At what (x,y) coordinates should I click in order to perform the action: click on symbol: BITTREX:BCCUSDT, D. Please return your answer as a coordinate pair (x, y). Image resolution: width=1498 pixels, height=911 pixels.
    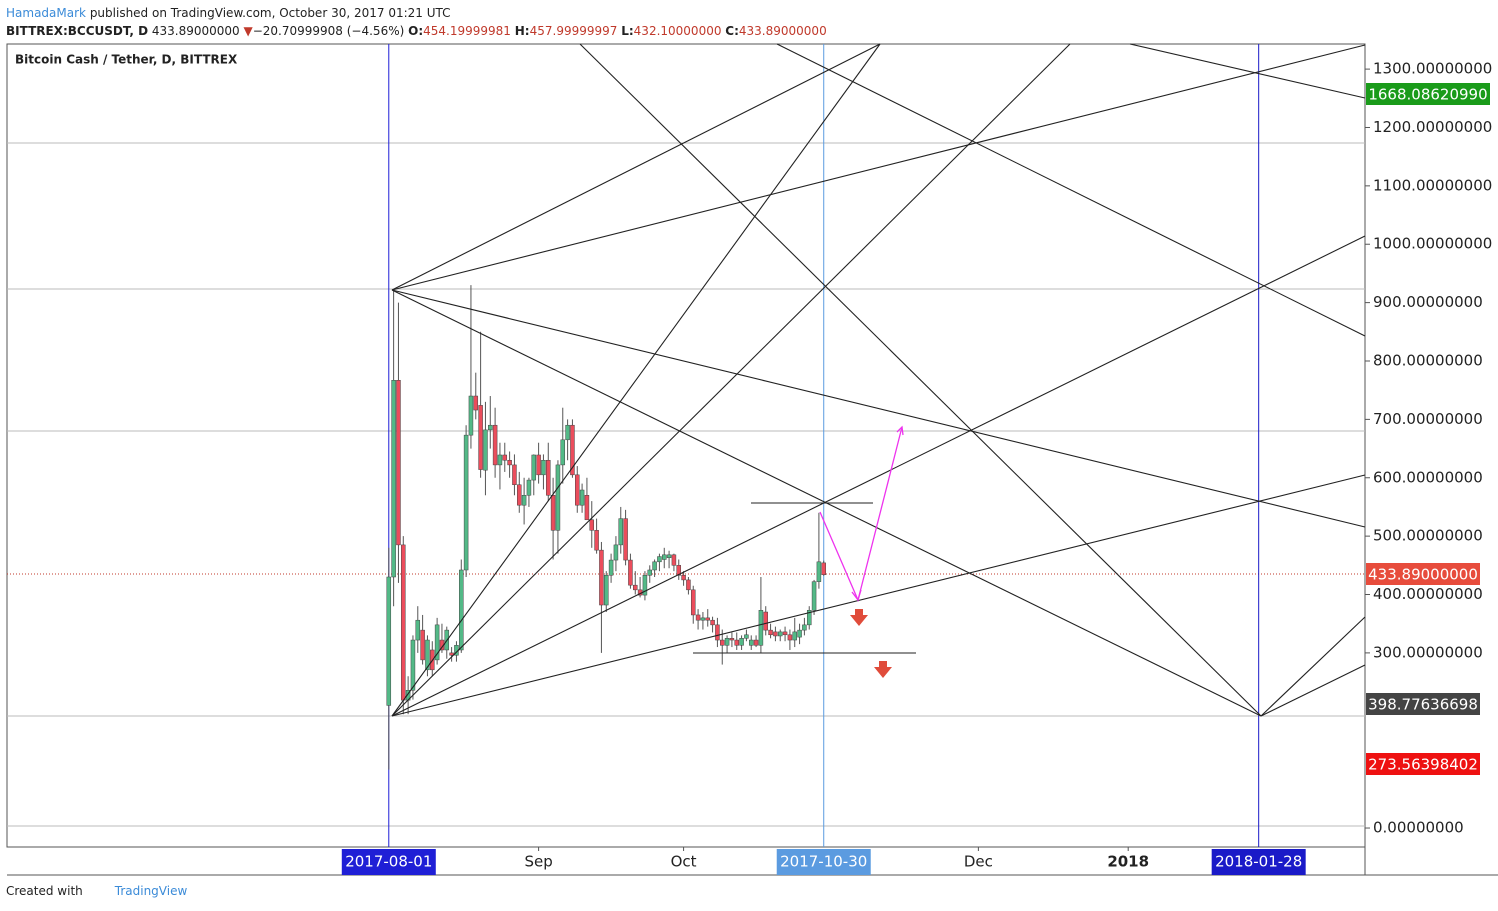
    Looking at the image, I should click on (77, 31).